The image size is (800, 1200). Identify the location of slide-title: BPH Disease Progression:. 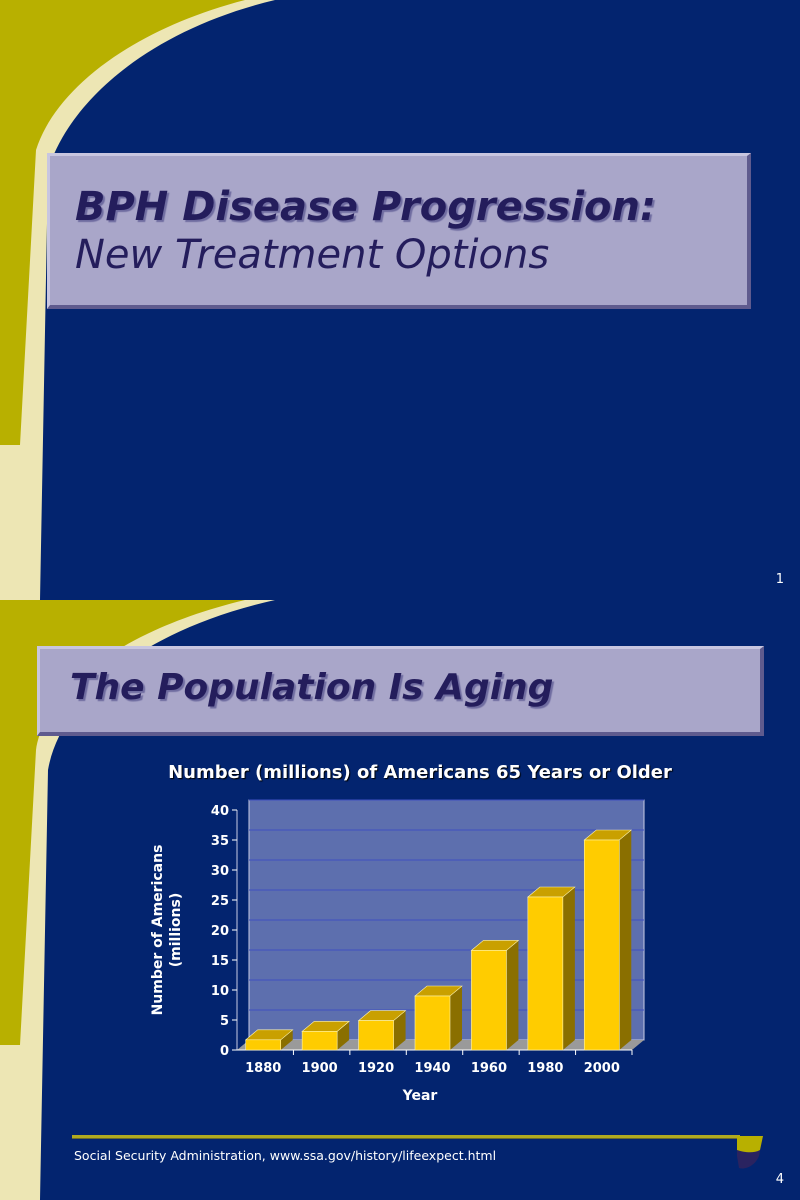
(365, 207).